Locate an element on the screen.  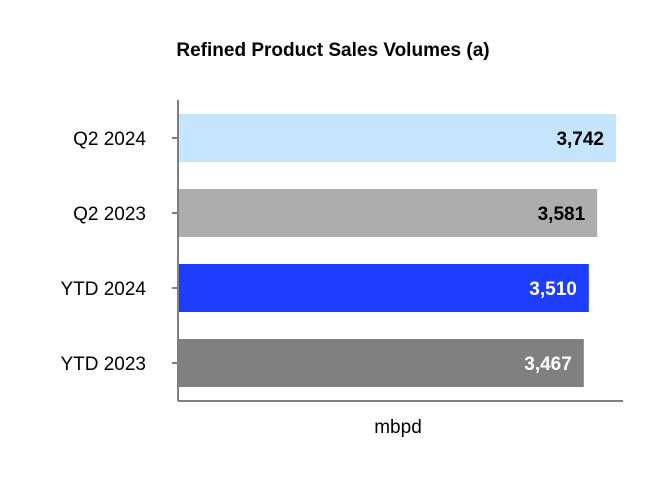
x-axis-label: mbpd is located at coordinates (398, 427).